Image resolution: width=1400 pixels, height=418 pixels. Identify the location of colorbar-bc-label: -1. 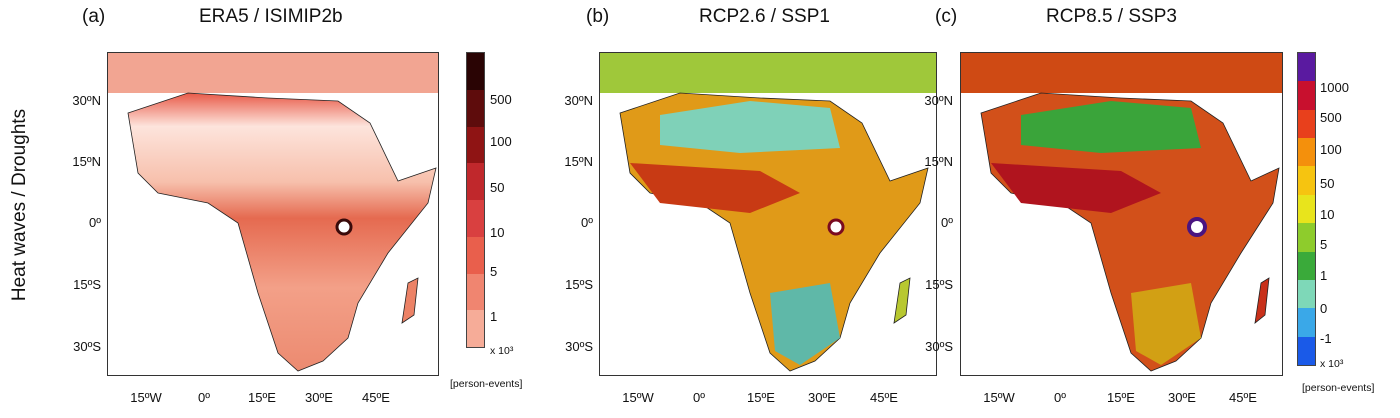
(1326, 338).